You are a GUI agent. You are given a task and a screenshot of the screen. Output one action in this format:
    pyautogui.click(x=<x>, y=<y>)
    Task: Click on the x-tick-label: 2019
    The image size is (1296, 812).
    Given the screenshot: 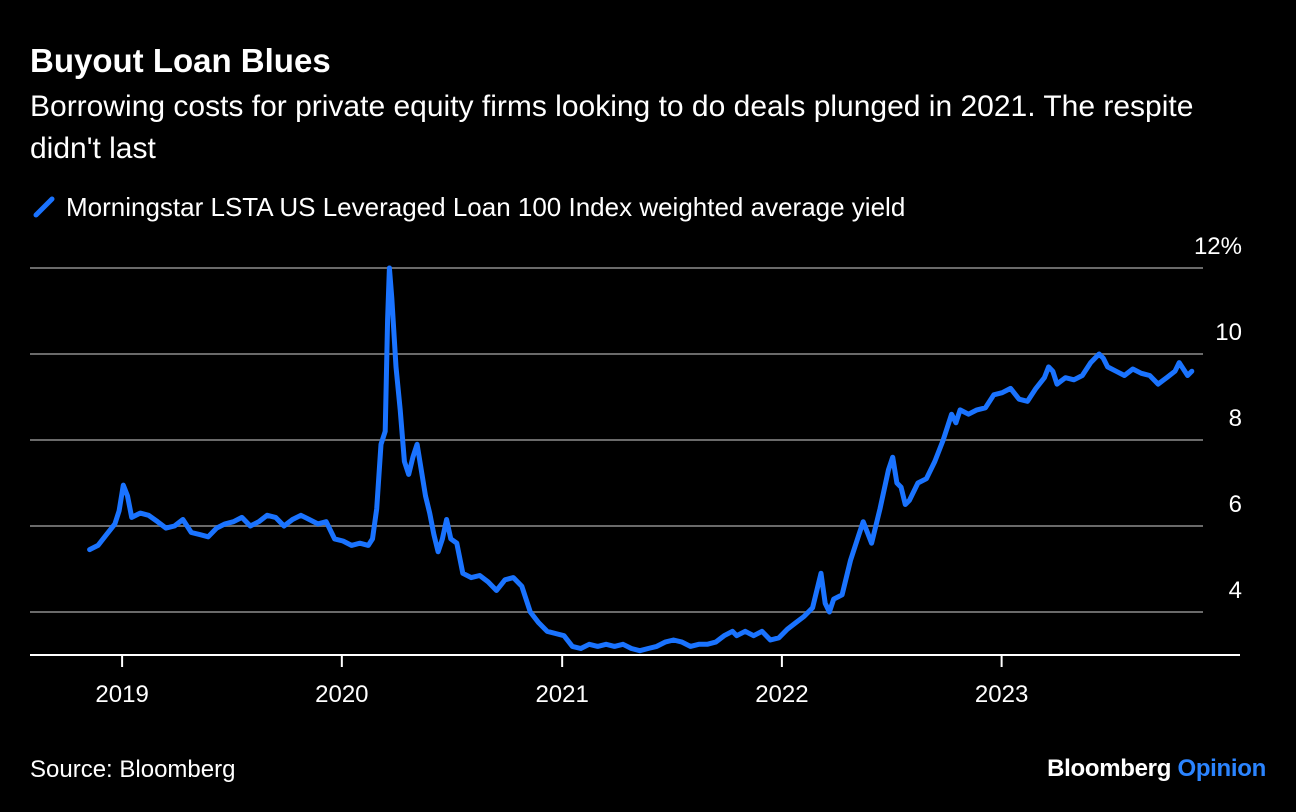 What is the action you would take?
    pyautogui.click(x=121, y=694)
    